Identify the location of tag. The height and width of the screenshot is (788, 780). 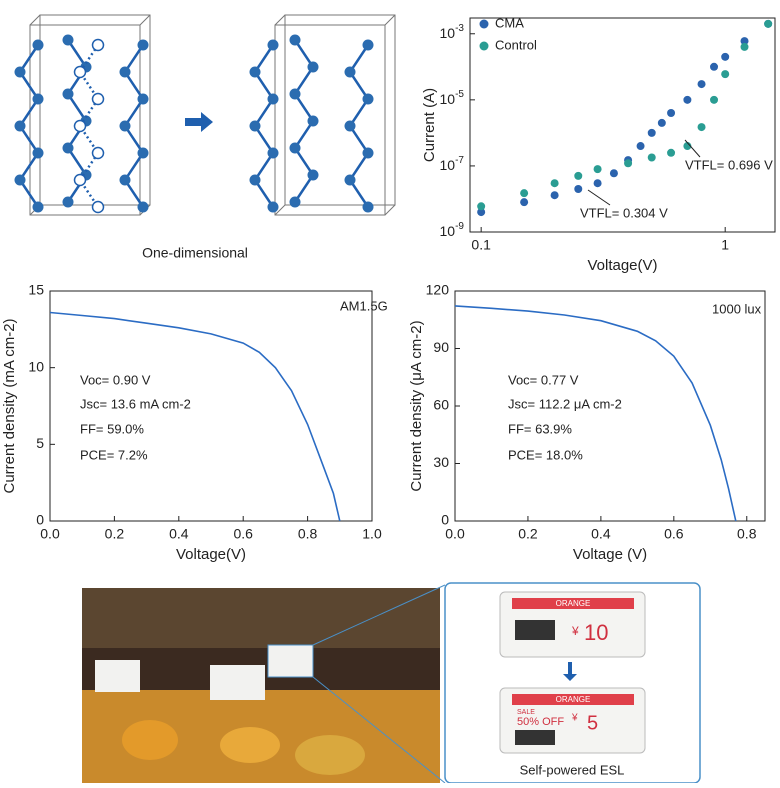
(290, 661).